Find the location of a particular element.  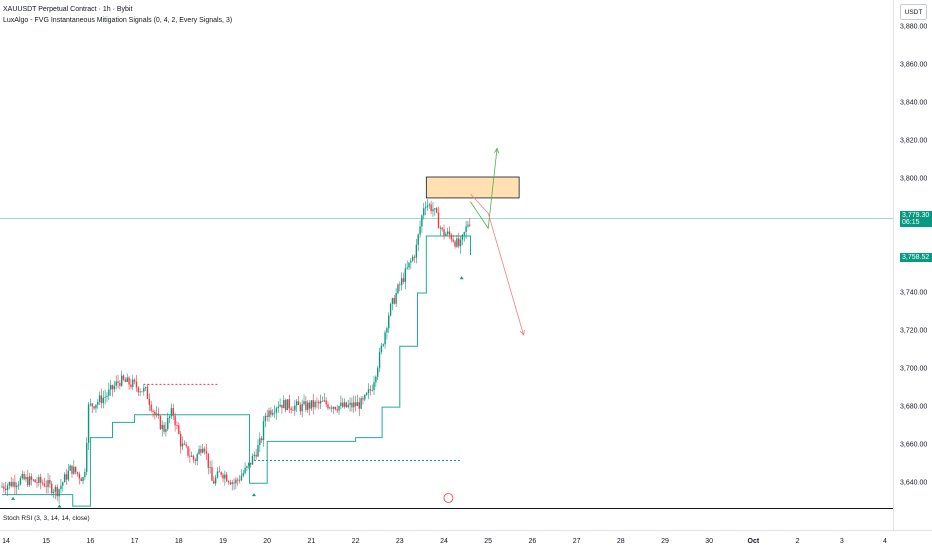

time-axis: 14 15 16 17 18 19 20 21 22 23 24 25 26 27 28 29 30 Oct 2 3 4 is located at coordinates (466, 540).